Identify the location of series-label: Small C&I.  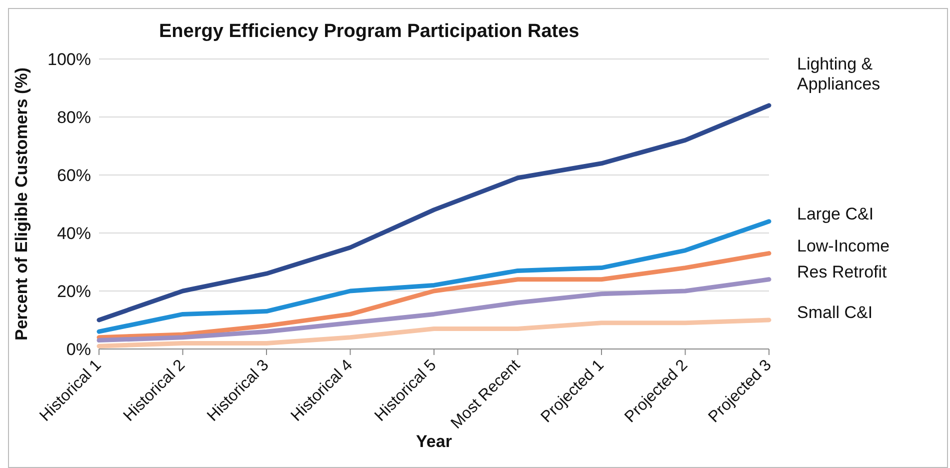
(835, 312).